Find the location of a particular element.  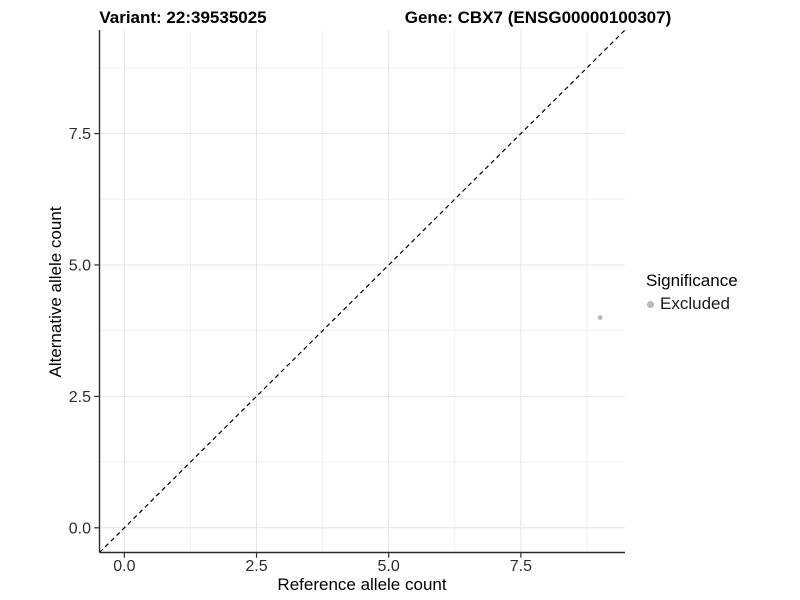

legend-entry-label: Excluded is located at coordinates (695, 303).